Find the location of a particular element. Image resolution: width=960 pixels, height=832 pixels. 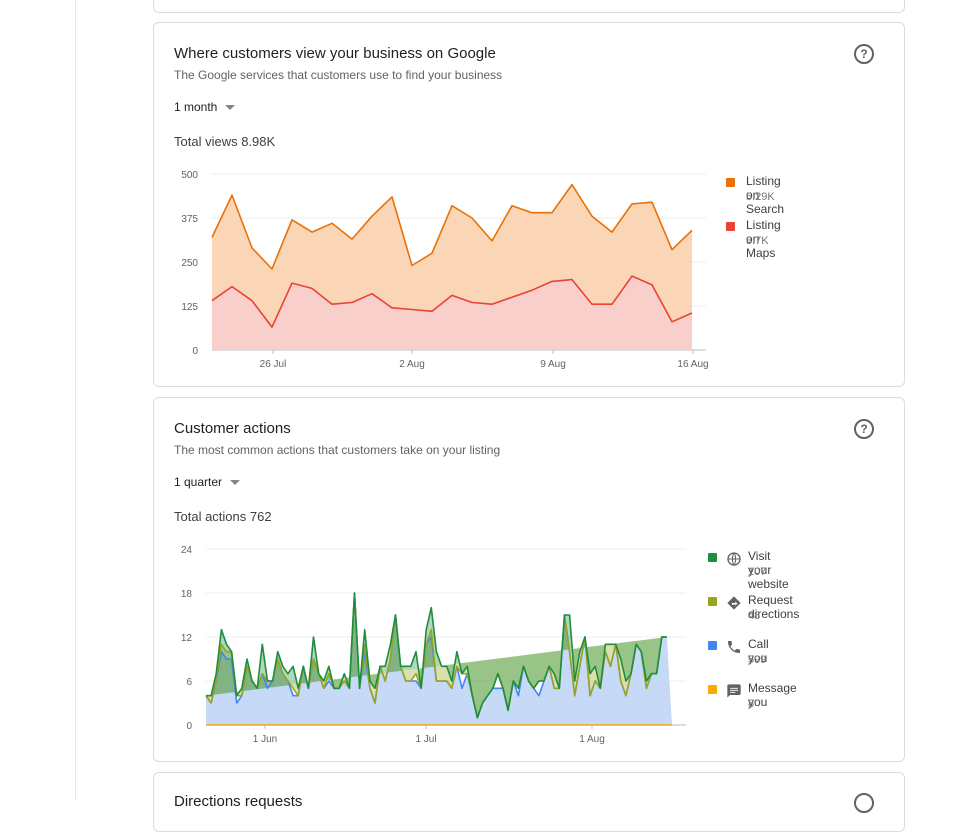

x-tick-label: 2 Aug is located at coordinates (412, 364).